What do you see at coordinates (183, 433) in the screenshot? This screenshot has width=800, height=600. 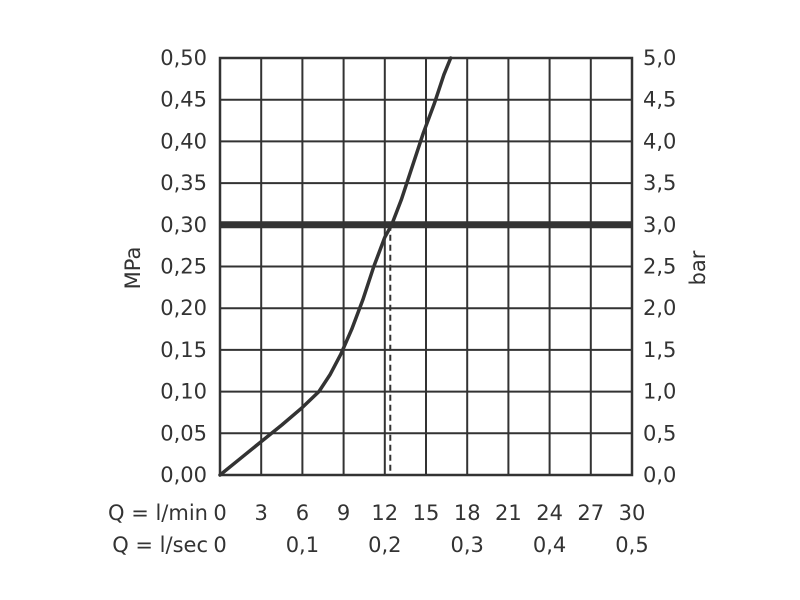 I see `y-tick-label-left: 0,05` at bounding box center [183, 433].